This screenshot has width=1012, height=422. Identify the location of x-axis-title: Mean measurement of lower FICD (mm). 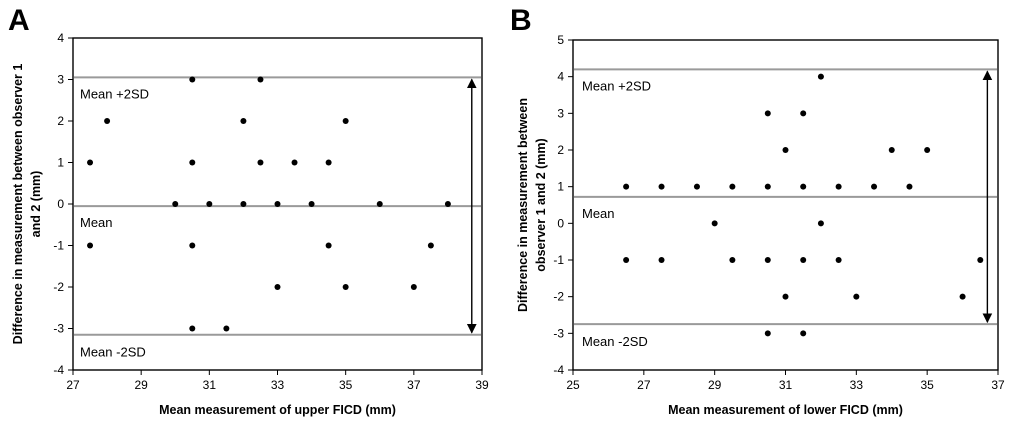
(785, 410).